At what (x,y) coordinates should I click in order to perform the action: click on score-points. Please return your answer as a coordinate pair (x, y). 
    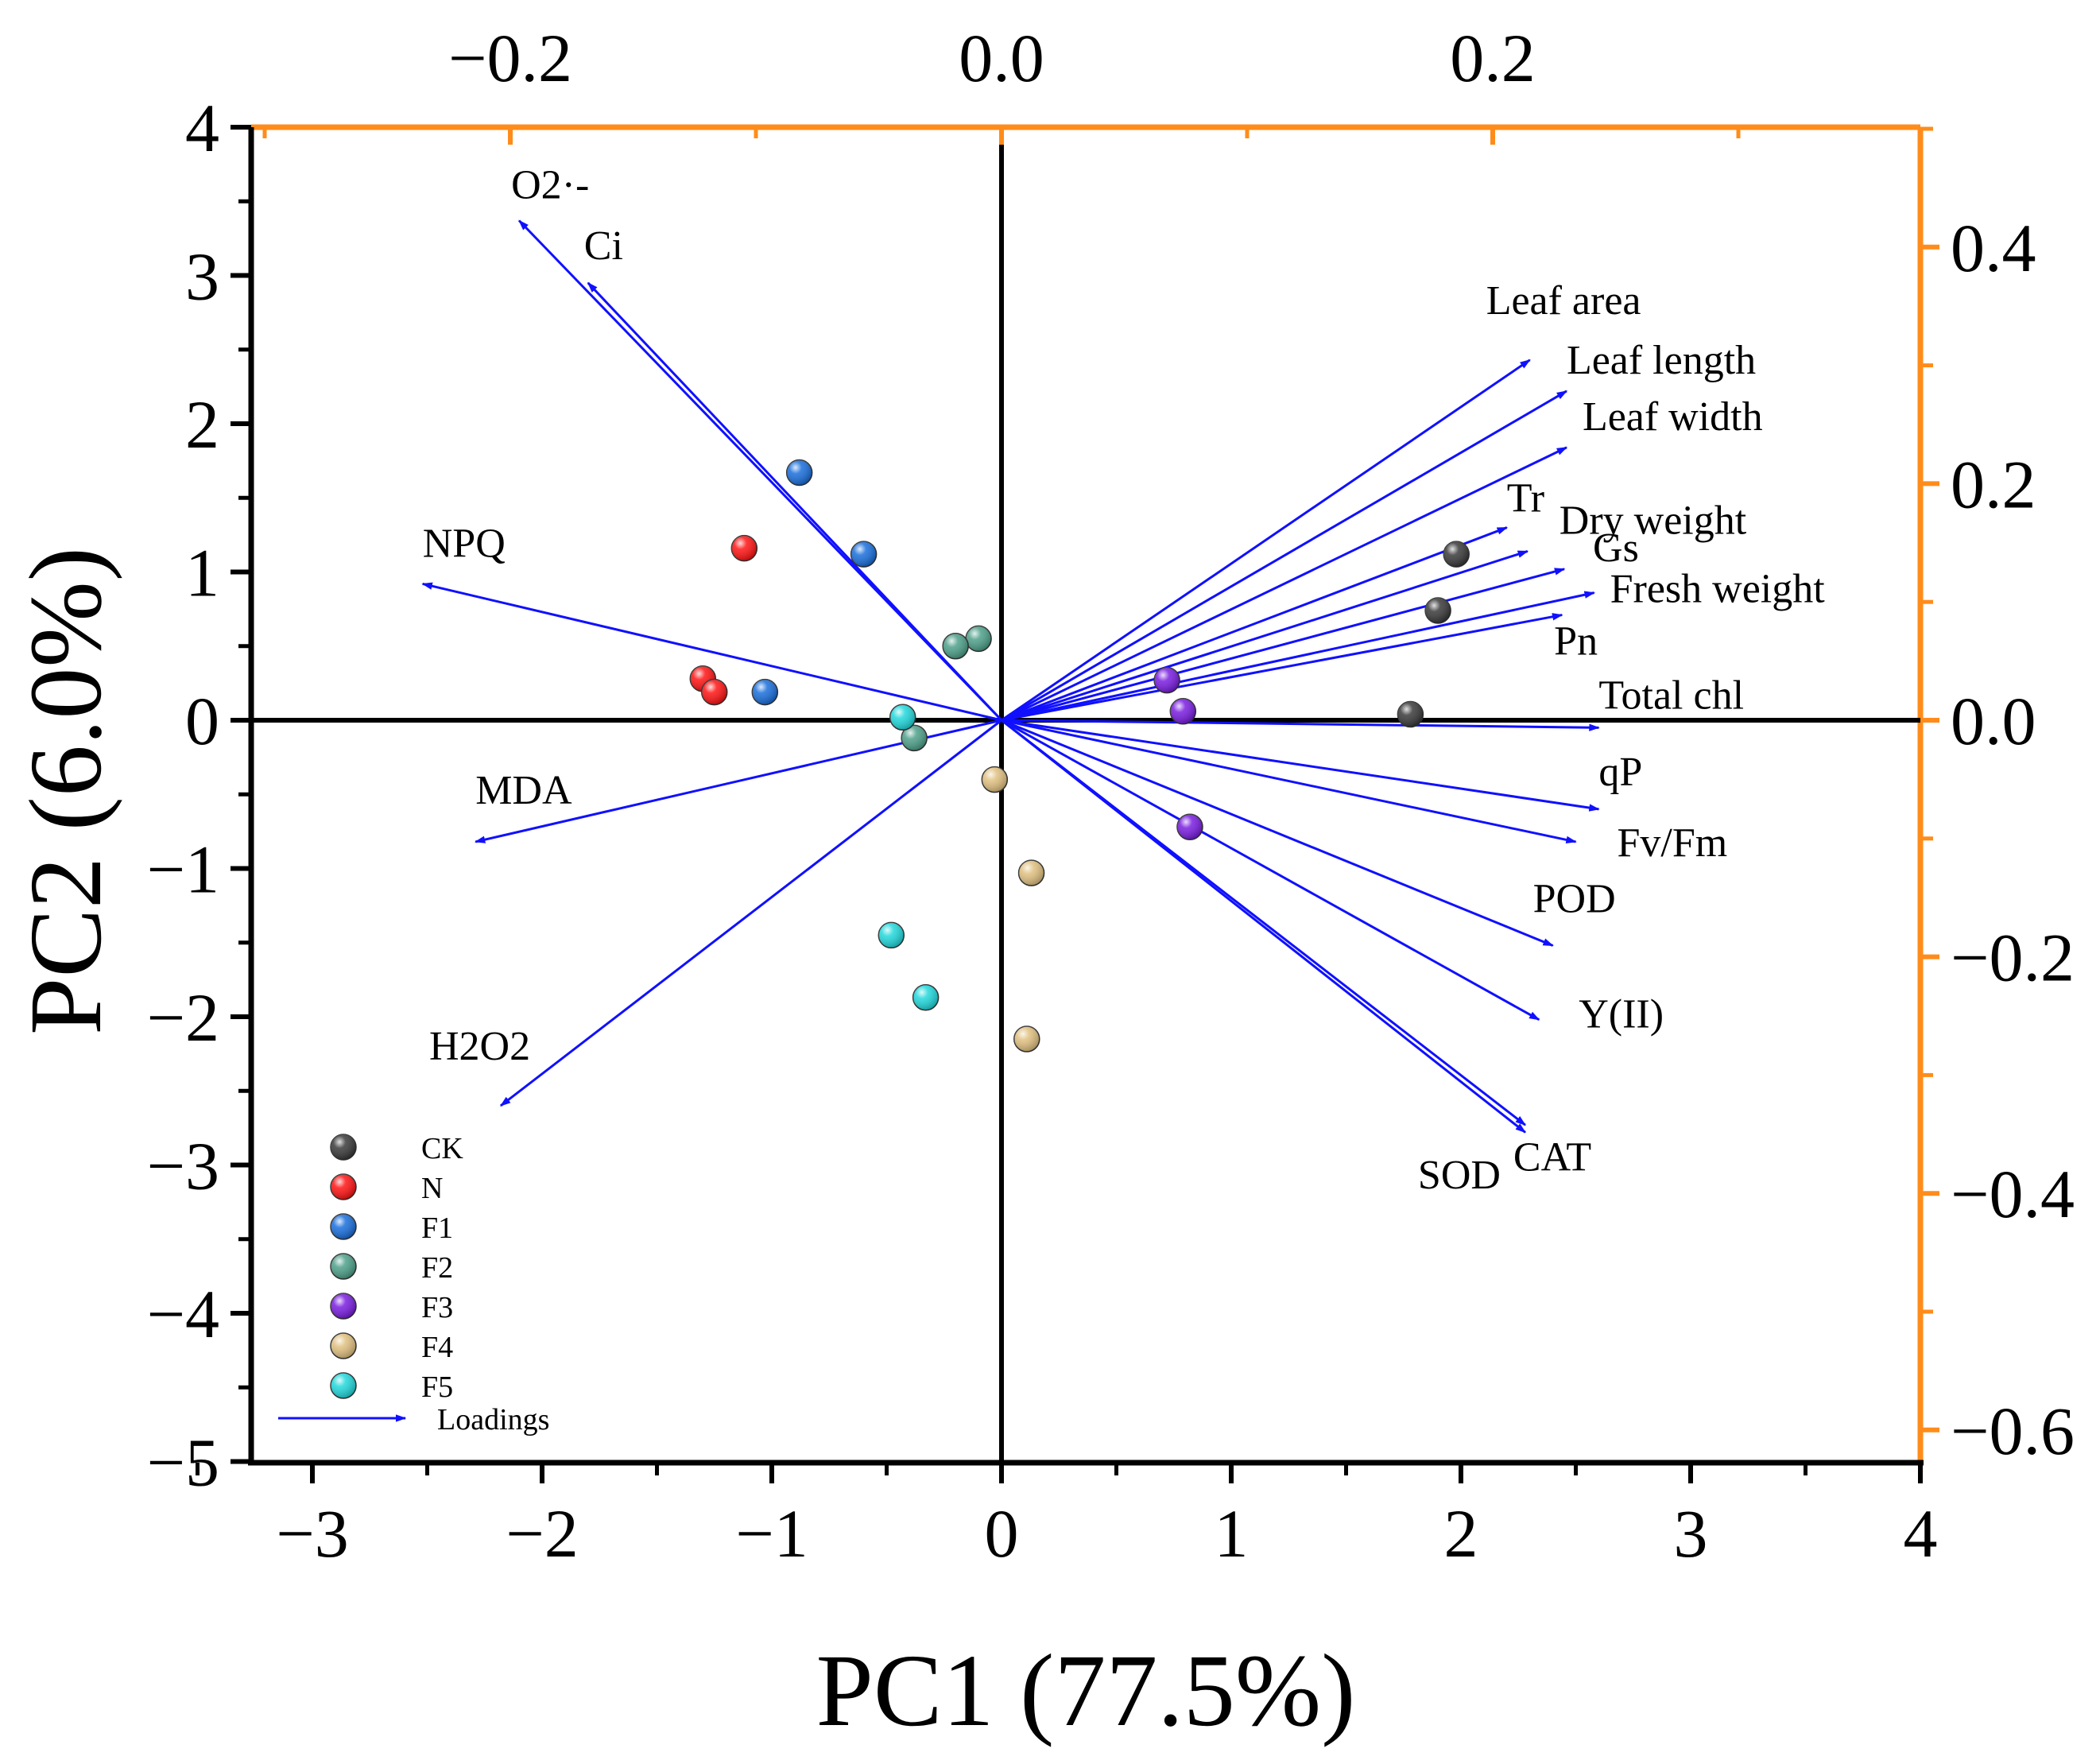
    Looking at the image, I should click on (1079, 756).